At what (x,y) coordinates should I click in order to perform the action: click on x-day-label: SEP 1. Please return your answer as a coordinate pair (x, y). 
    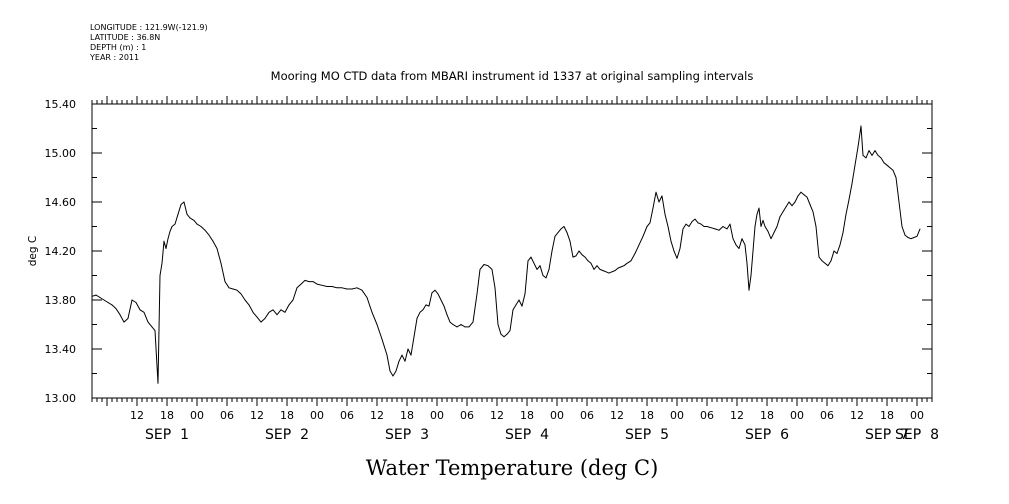
    Looking at the image, I should click on (167, 435).